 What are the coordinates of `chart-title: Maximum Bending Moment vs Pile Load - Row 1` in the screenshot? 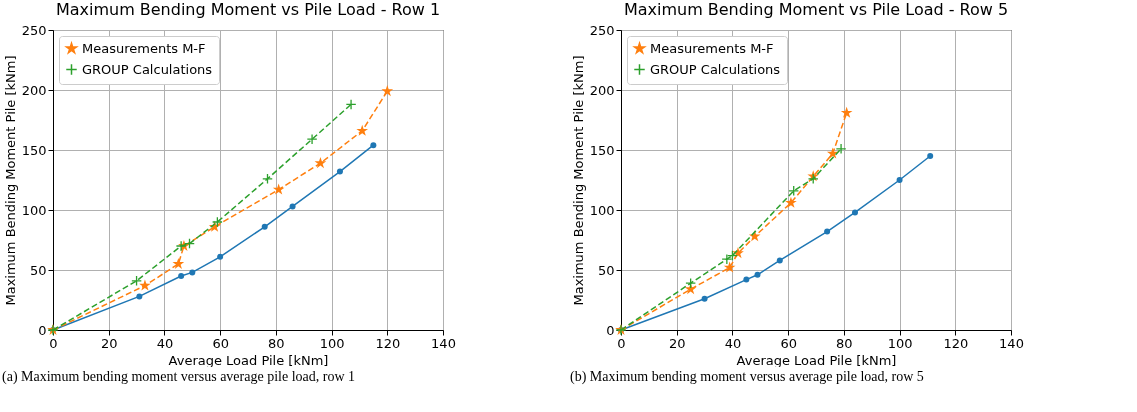 It's located at (248, 9).